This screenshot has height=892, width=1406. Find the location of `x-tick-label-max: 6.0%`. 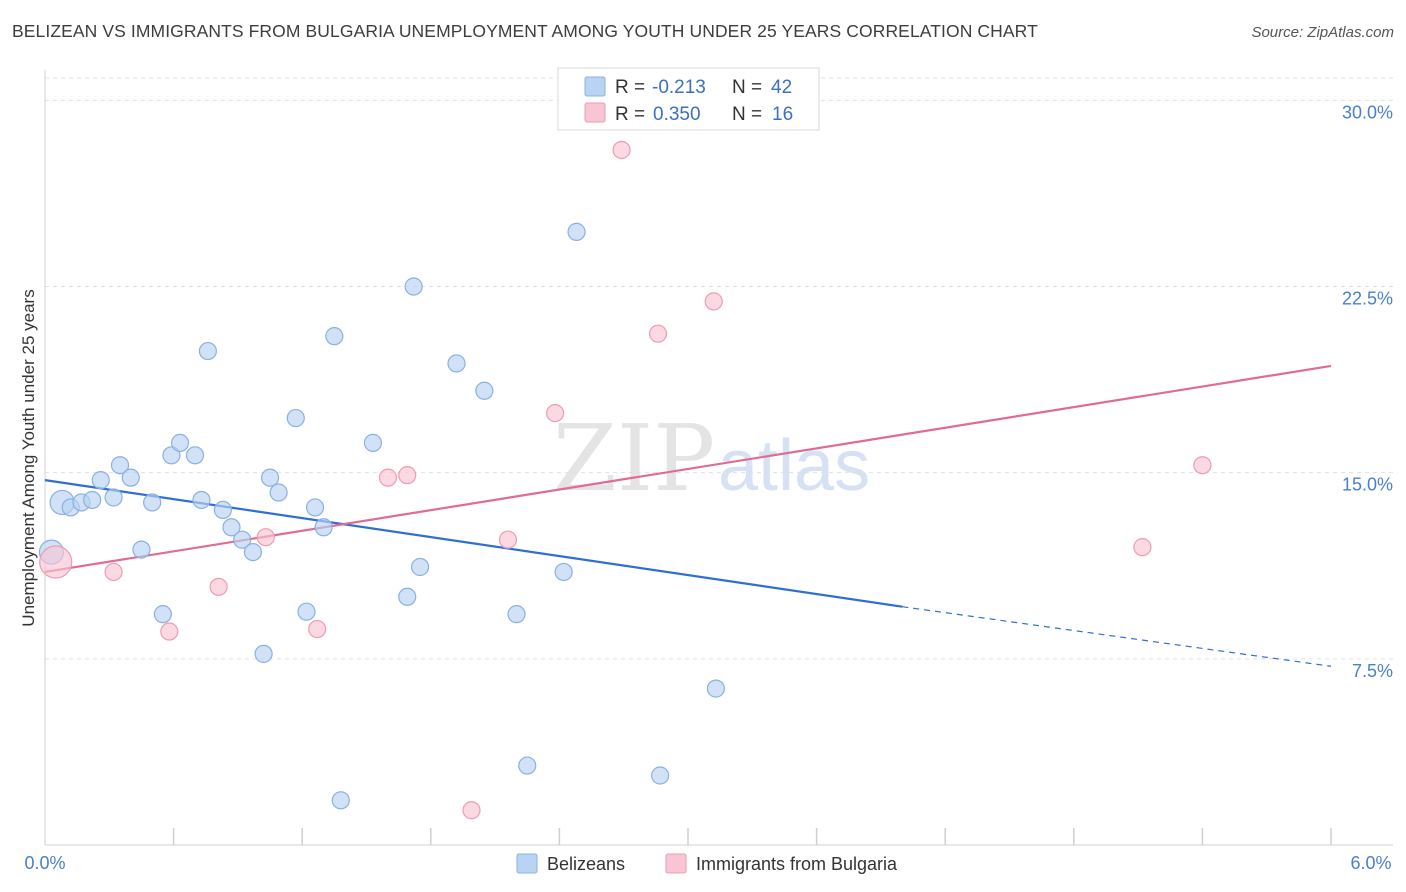

x-tick-label-max: 6.0% is located at coordinates (1370, 863).